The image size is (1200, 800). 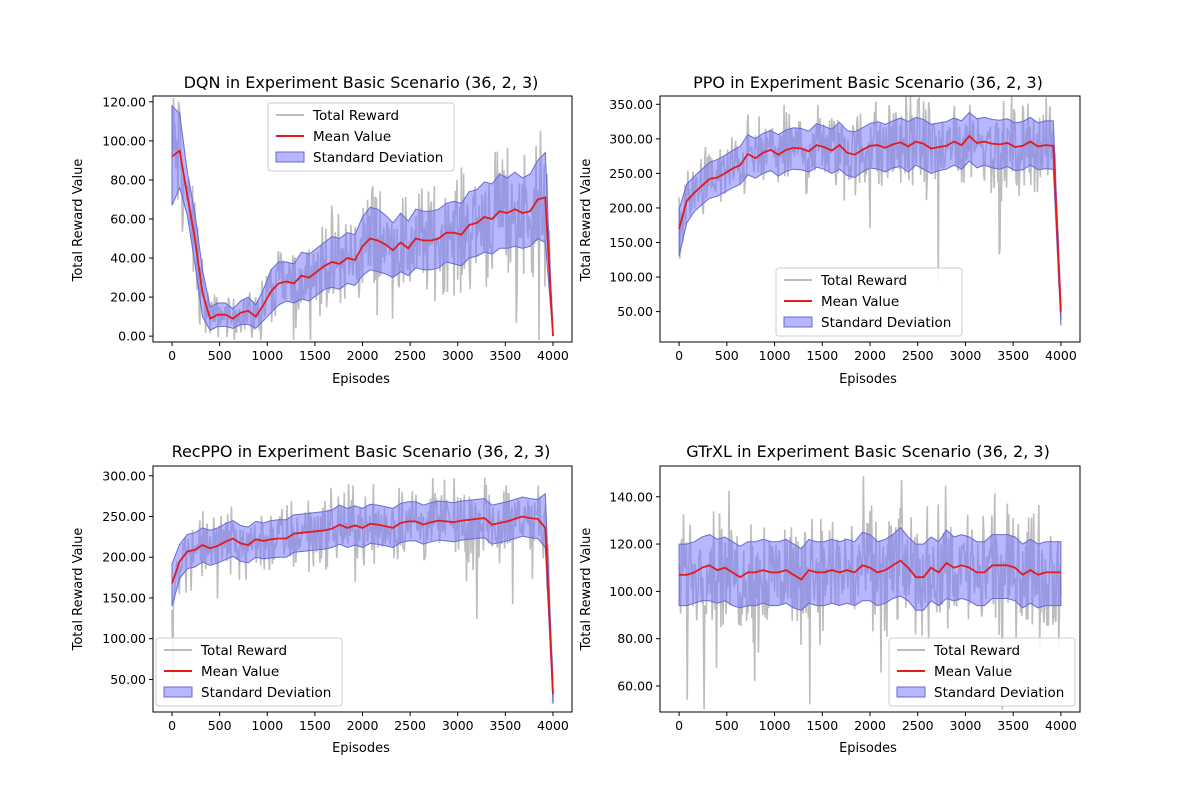 What do you see at coordinates (631, 544) in the screenshot?
I see `y-tick-label: 120.00` at bounding box center [631, 544].